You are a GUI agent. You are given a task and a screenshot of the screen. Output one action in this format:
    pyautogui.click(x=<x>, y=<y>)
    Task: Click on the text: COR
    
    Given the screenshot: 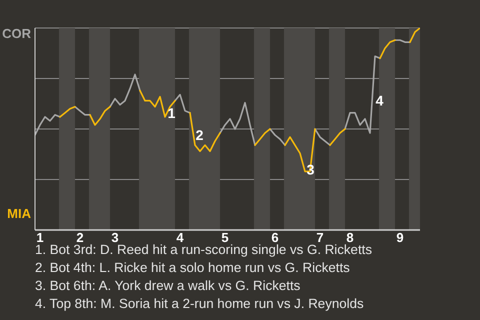 What is the action you would take?
    pyautogui.click(x=16, y=34)
    